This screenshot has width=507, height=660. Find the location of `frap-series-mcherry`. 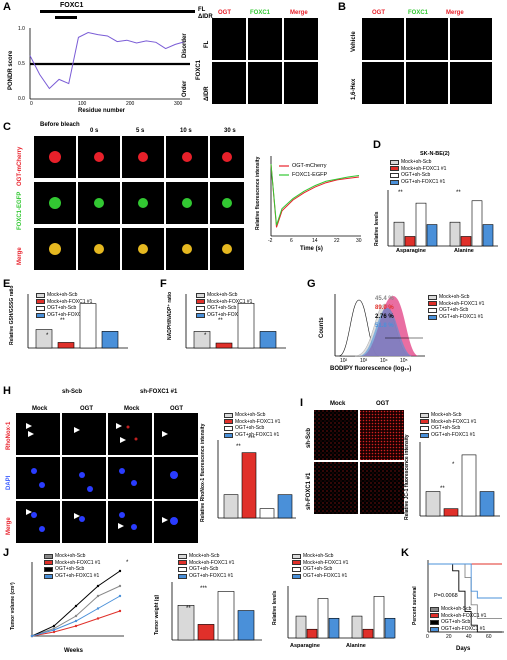

frap-series-mcherry is located at coordinates (315, 195).